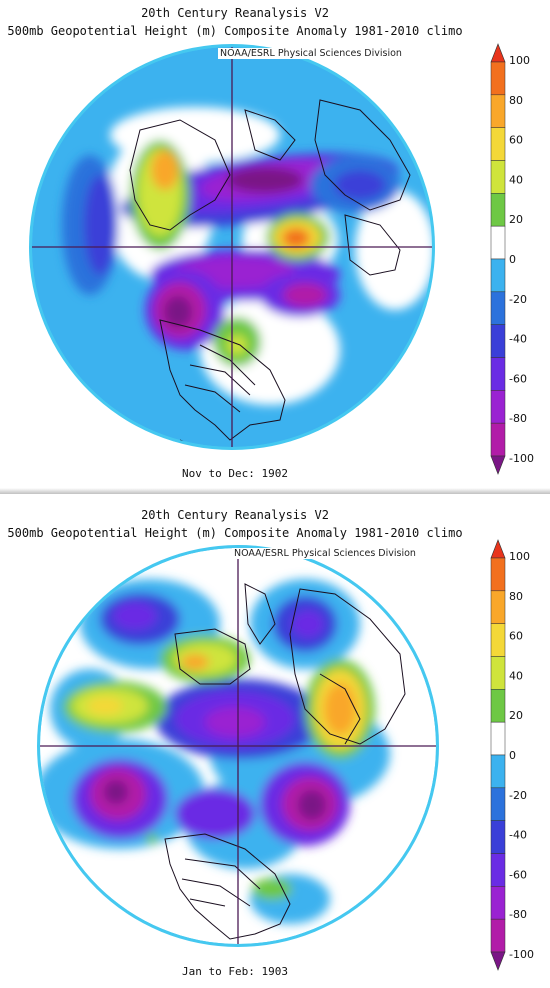 This screenshot has height=988, width=550. I want to click on time-period: Nov to Dec: 1902, so click(235, 473).